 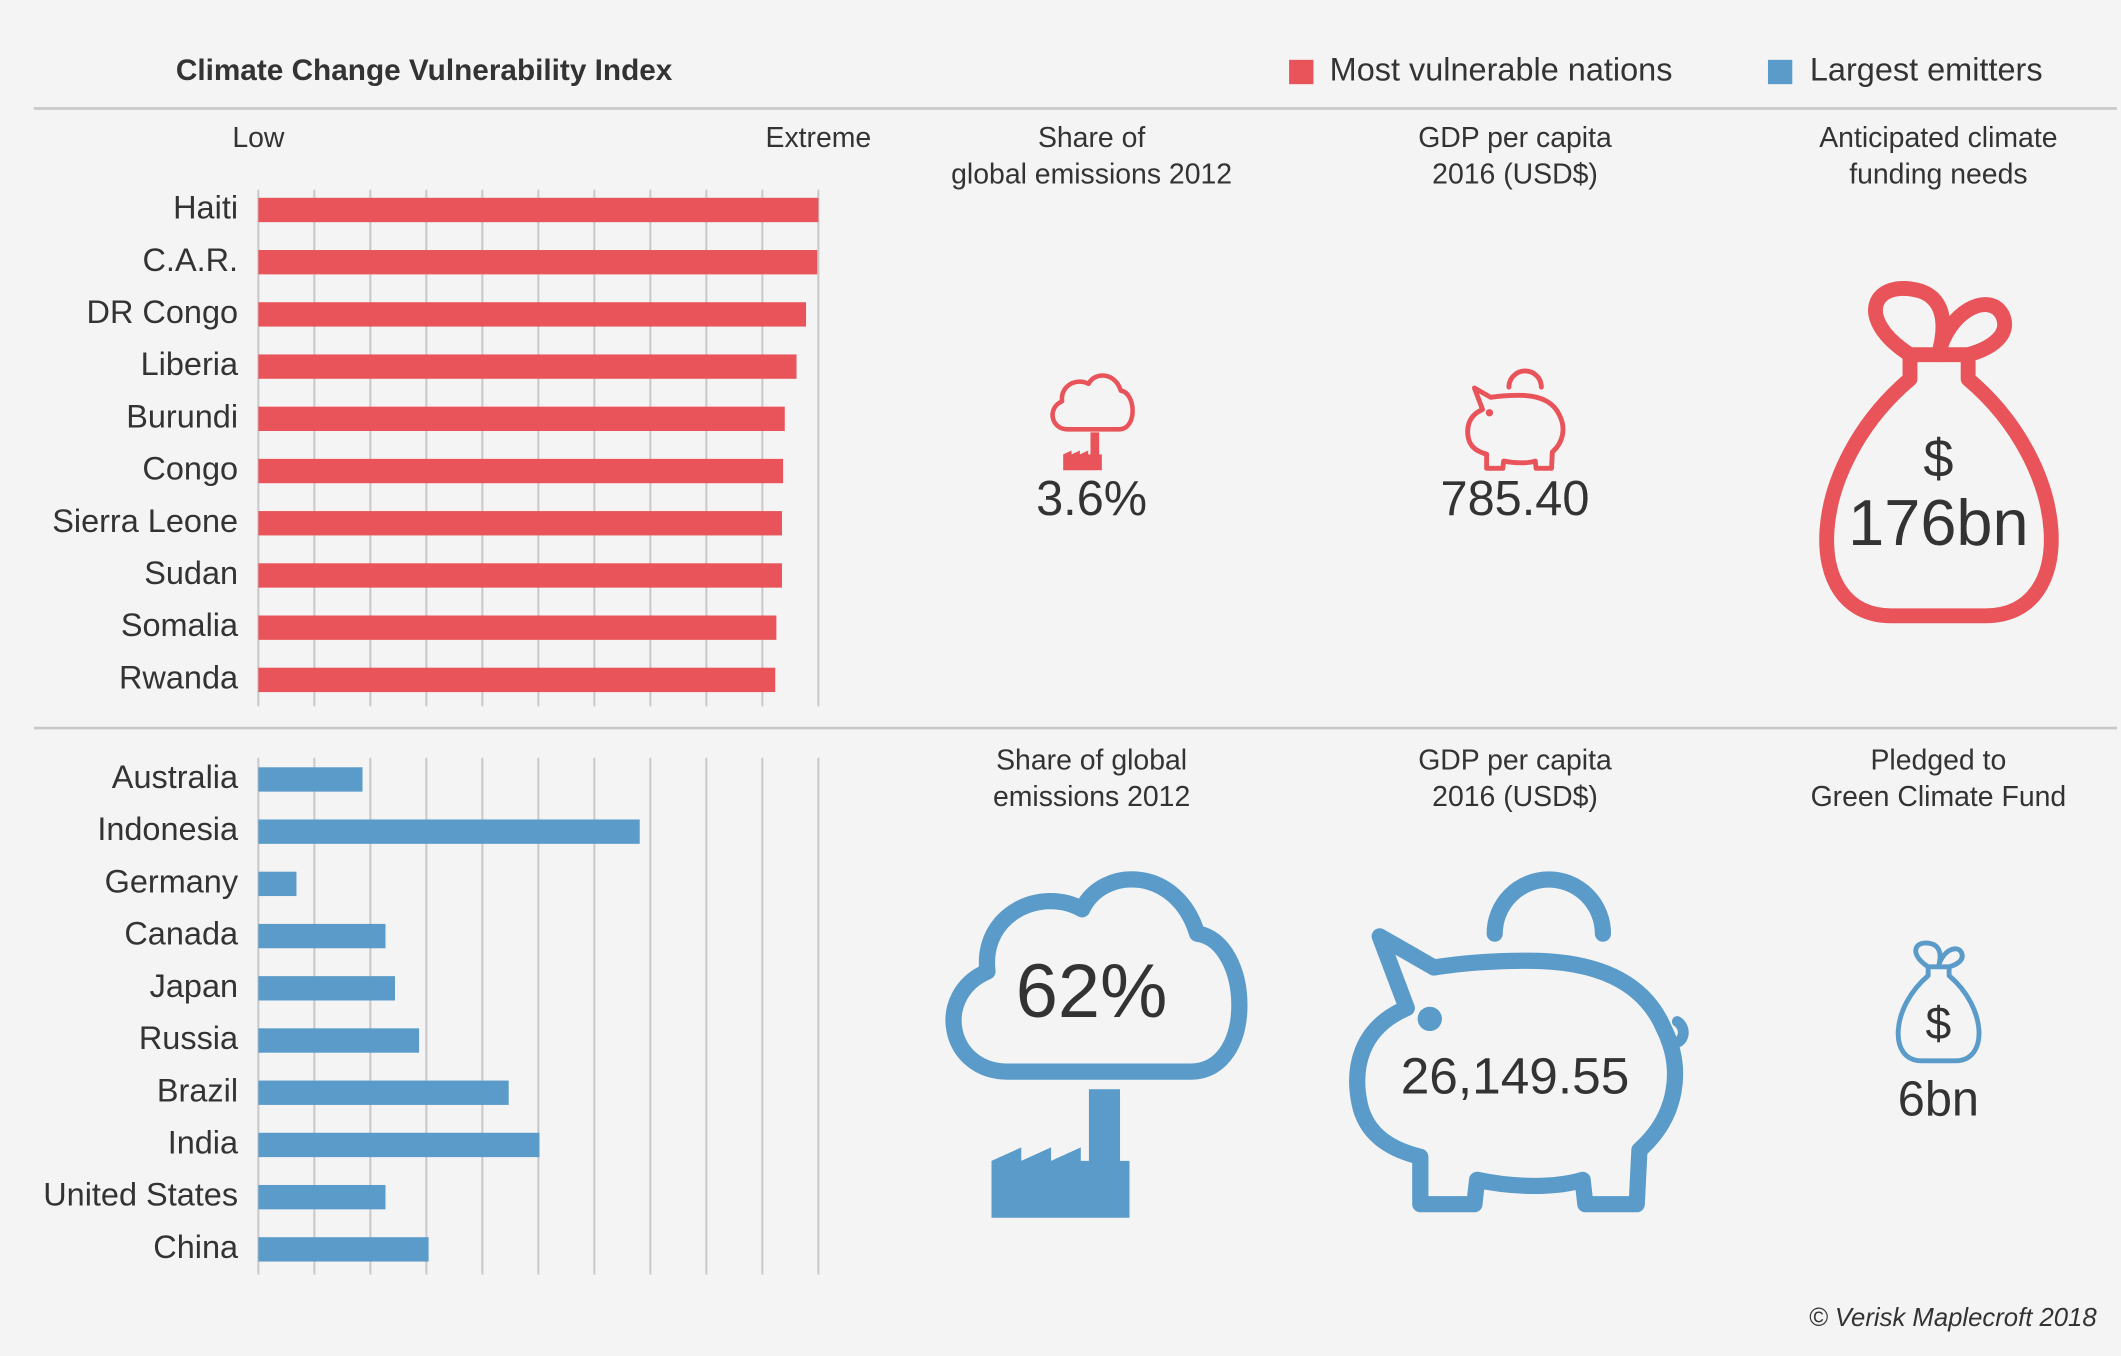 What do you see at coordinates (1938, 1100) in the screenshot?
I see `stat-value: 6bn` at bounding box center [1938, 1100].